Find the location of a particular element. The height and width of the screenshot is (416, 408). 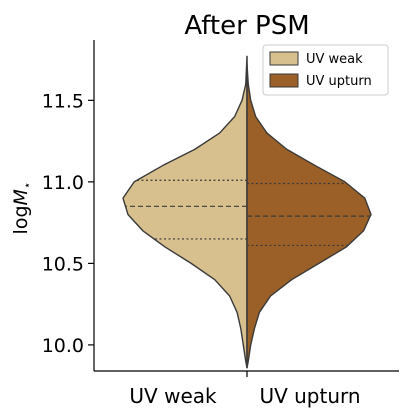

chart-title: After PSM is located at coordinates (246, 26).